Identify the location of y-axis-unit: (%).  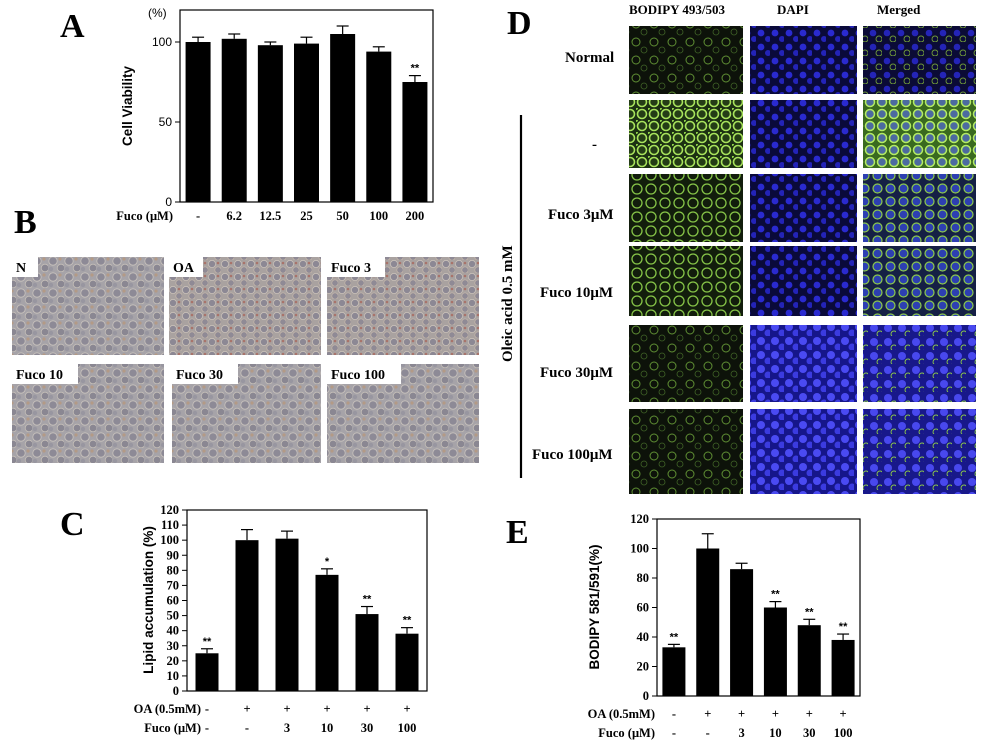
(157, 13).